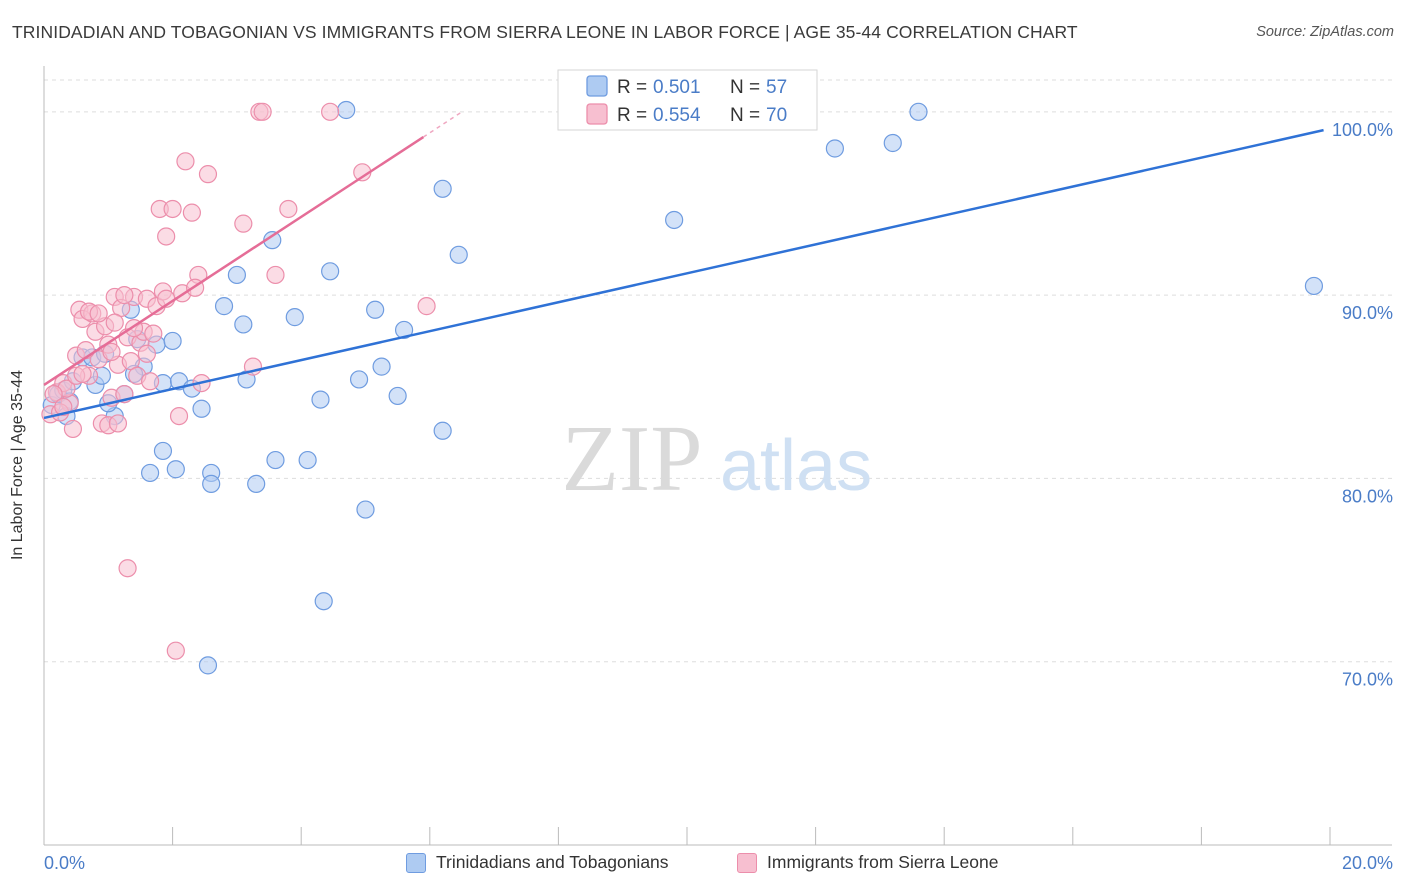  Describe the element at coordinates (1367, 863) in the screenshot. I see `x-tick-label-1: 20.0%` at that location.